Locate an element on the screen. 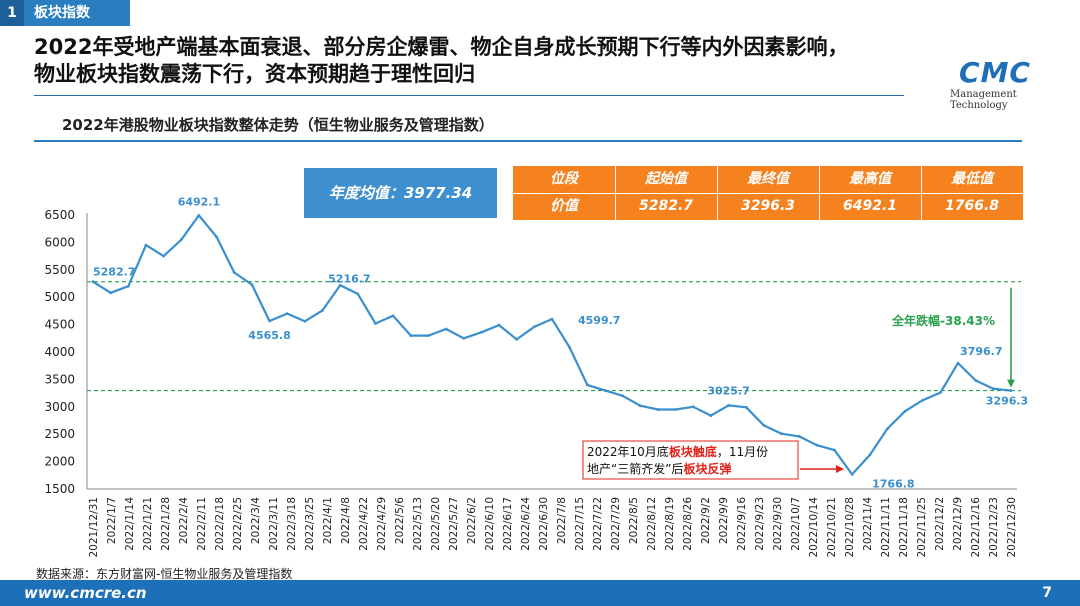 Image resolution: width=1080 pixels, height=606 pixels. stats-header-0: 位段 is located at coordinates (564, 179).